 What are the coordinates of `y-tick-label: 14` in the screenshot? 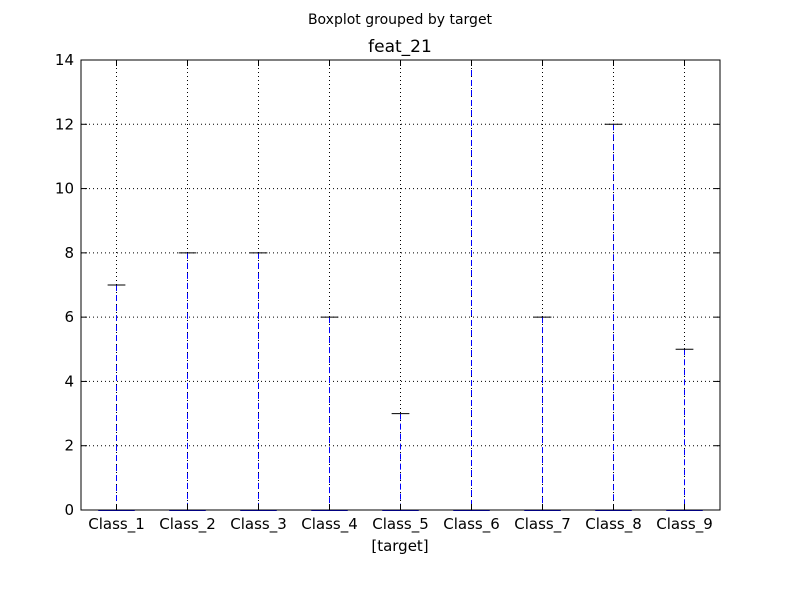 It's located at (64, 60).